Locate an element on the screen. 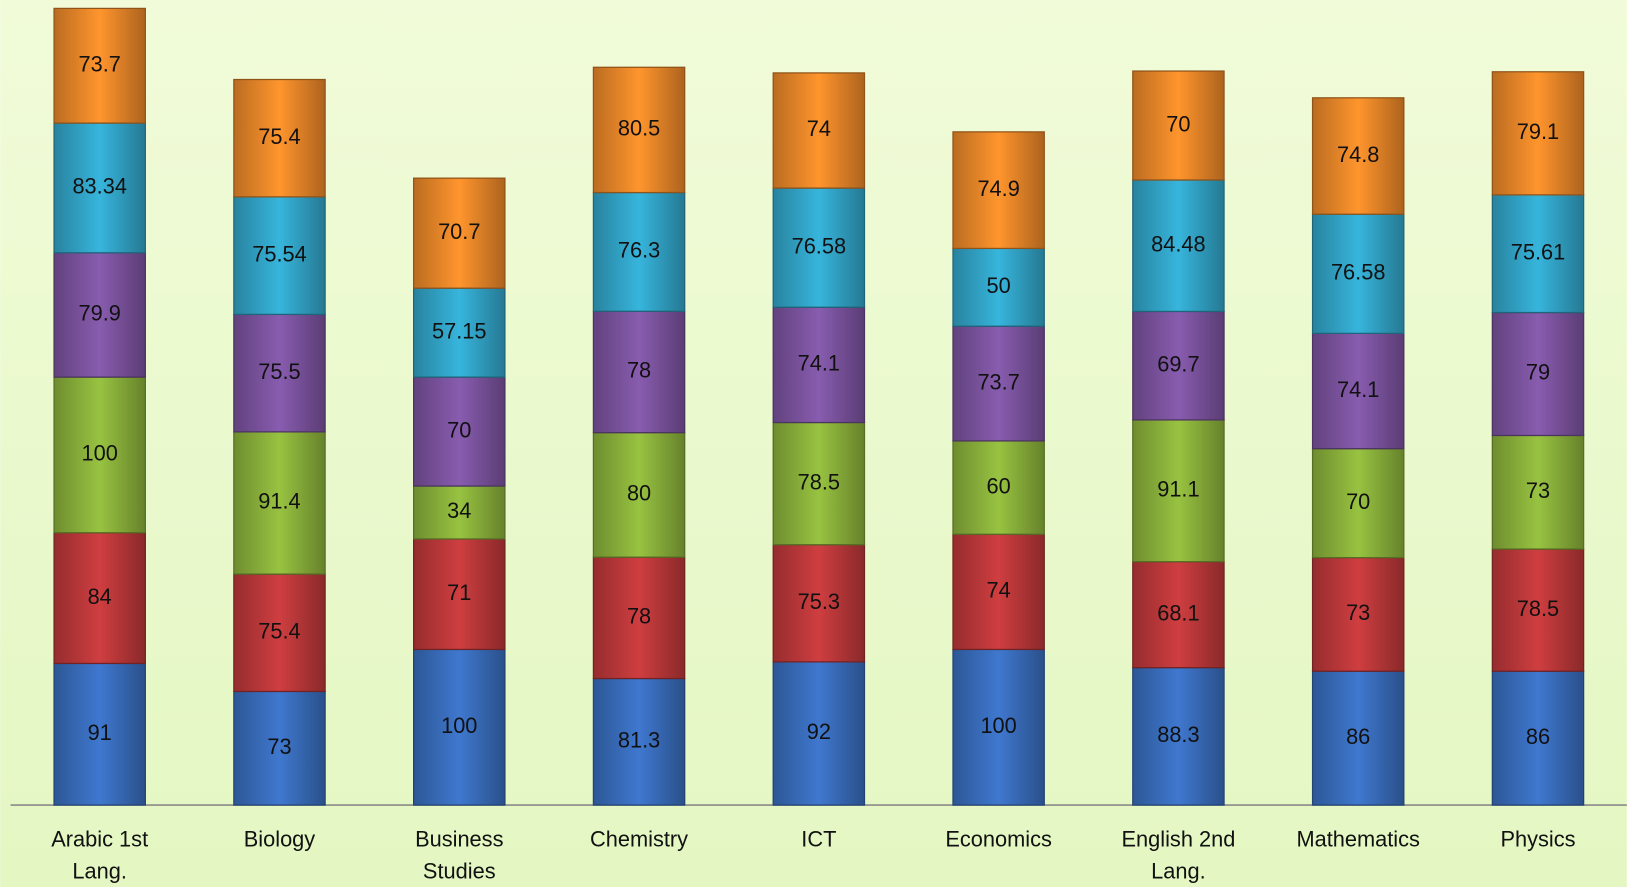  data-label: 76.3 is located at coordinates (639, 250).